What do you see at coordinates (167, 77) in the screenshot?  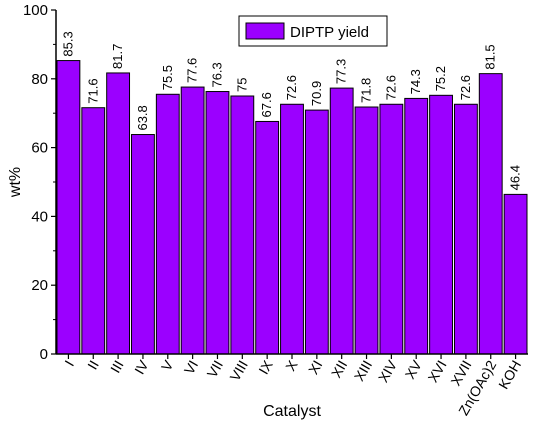 I see `data-label-5: 75.5` at bounding box center [167, 77].